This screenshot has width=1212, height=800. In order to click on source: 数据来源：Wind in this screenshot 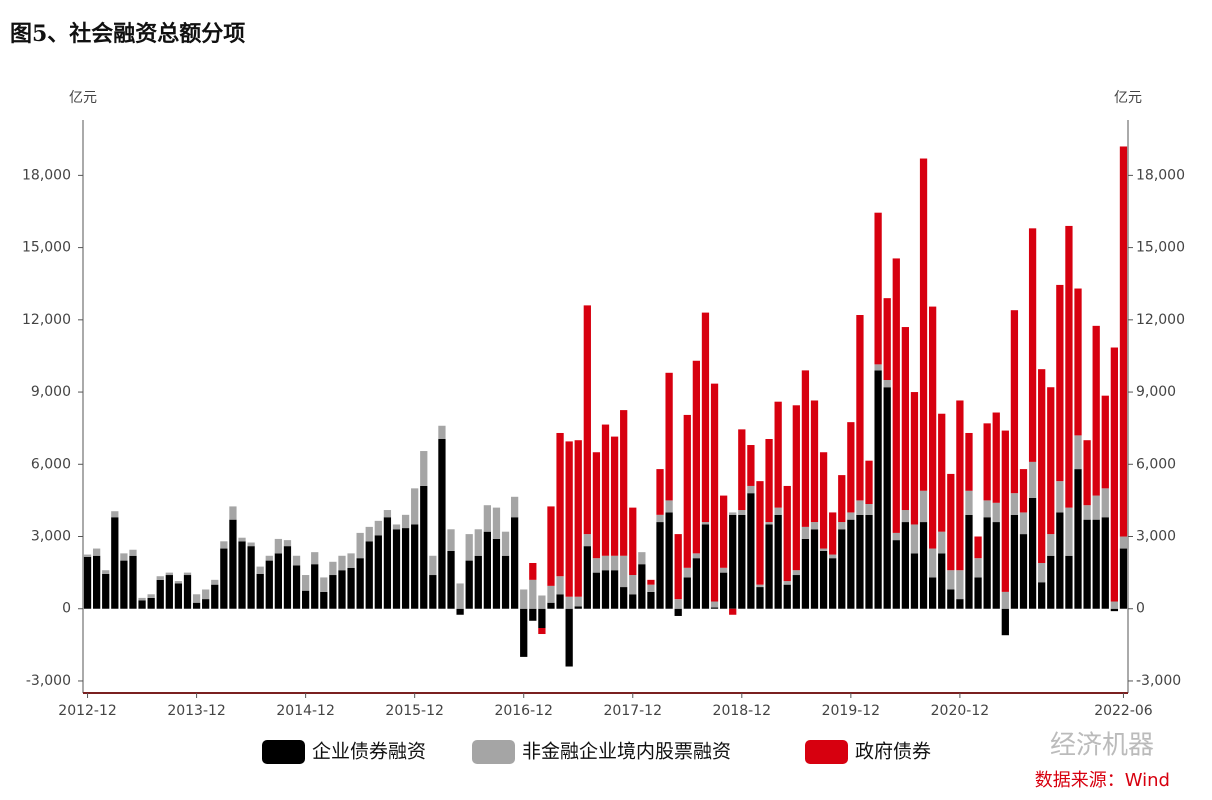, I will do `click(1102, 780)`.